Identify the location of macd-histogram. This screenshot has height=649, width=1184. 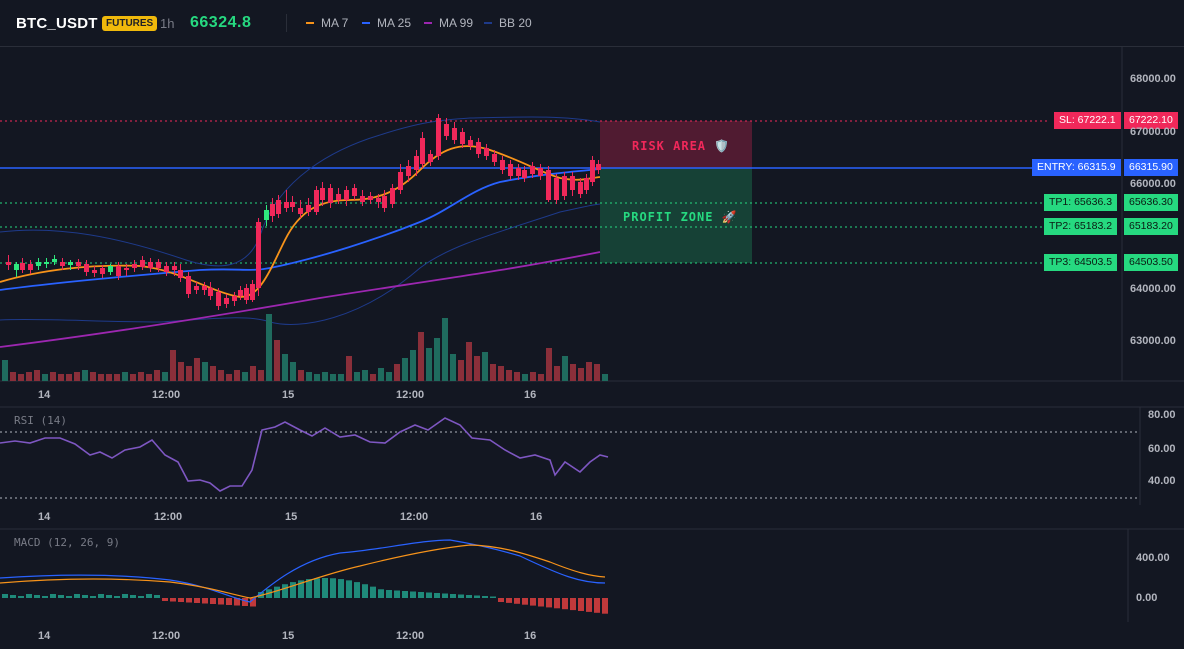
(305, 596).